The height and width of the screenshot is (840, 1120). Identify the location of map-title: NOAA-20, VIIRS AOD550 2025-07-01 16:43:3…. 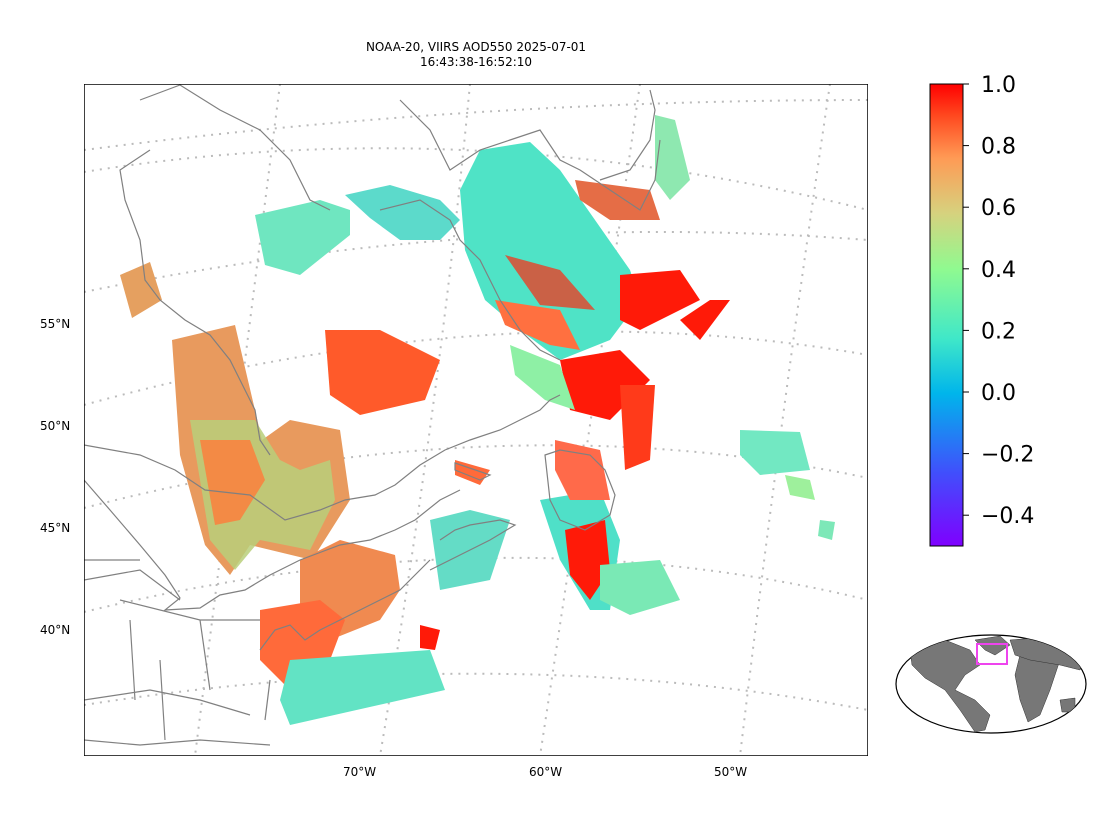
(476, 55).